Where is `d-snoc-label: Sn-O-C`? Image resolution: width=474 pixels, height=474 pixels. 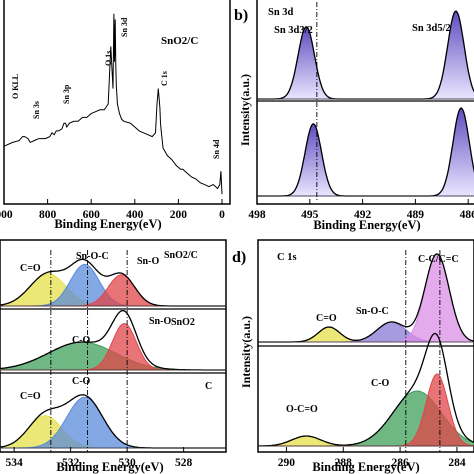
d-snoc-label: Sn-O-C is located at coordinates (372, 311).